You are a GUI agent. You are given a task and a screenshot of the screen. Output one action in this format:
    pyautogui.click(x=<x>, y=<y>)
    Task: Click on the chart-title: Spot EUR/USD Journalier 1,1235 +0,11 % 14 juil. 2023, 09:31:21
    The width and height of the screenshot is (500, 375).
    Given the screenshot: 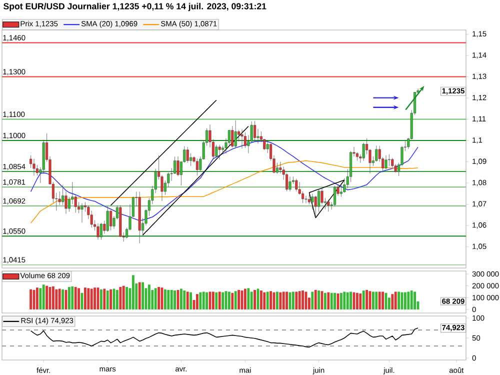 What is the action you would take?
    pyautogui.click(x=135, y=7)
    